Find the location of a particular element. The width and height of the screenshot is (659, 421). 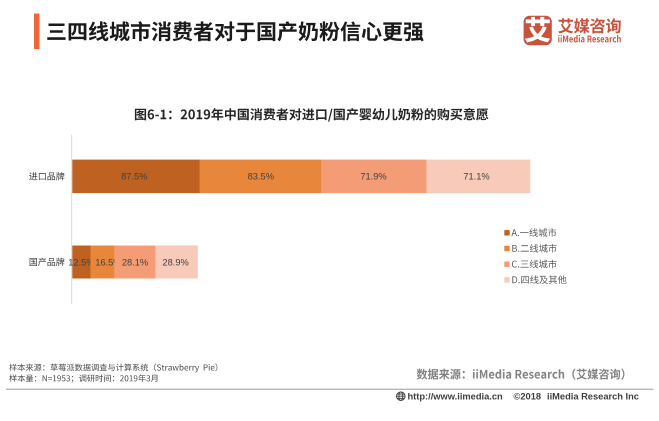

svg-text: 87.5% is located at coordinates (134, 177).